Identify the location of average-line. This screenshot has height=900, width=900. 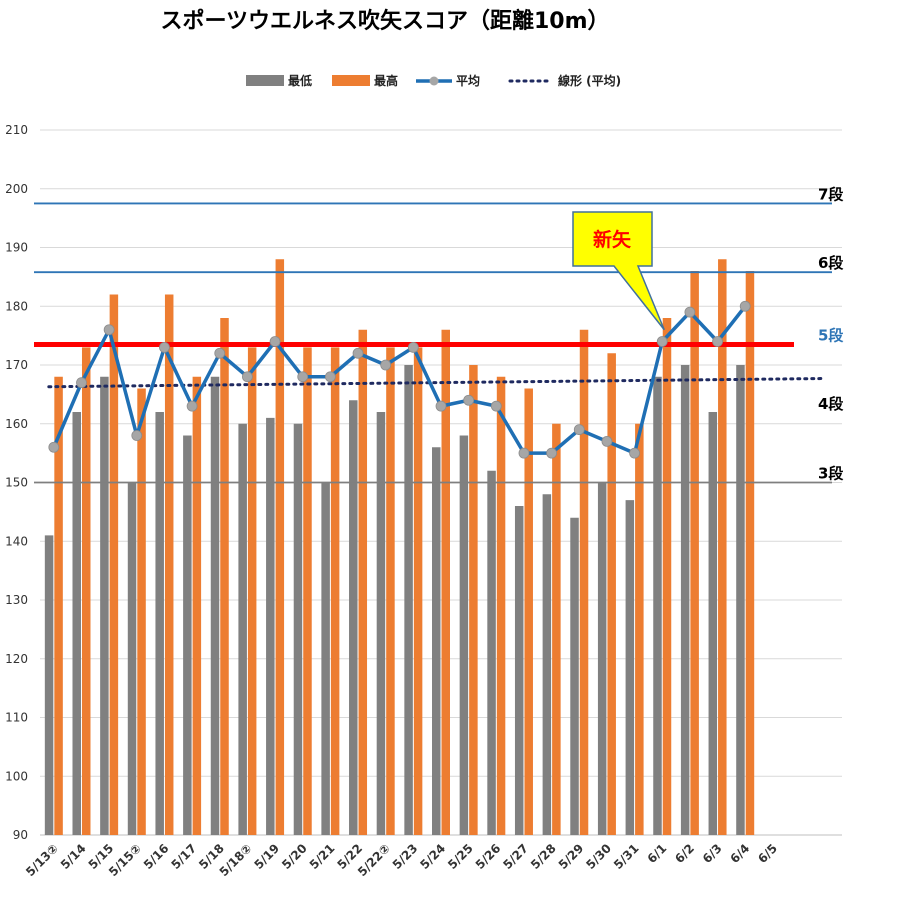
(399, 379).